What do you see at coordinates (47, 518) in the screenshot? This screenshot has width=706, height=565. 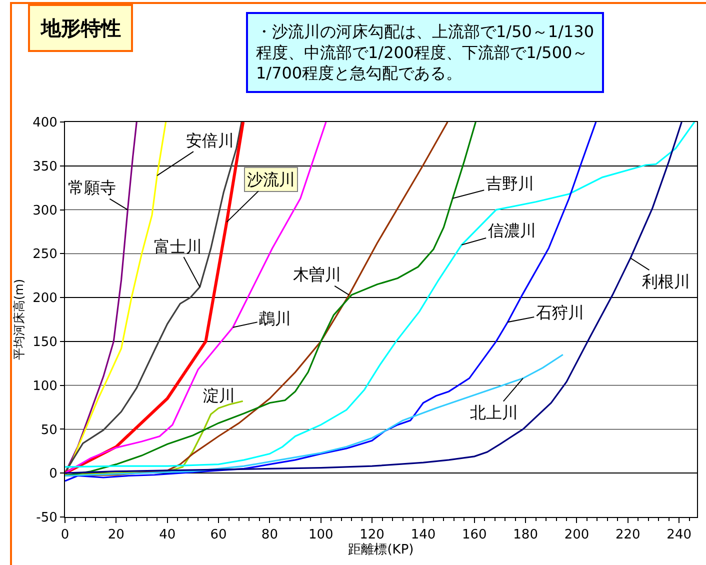 I see `y-tick-label: -50` at bounding box center [47, 518].